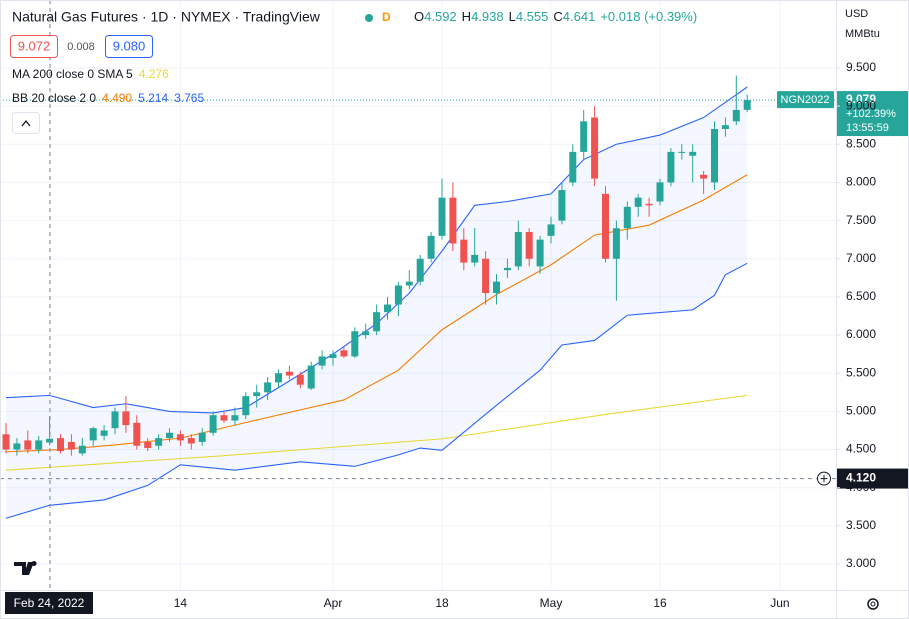 This screenshot has height=619, width=909. I want to click on ask-box, so click(129, 46).